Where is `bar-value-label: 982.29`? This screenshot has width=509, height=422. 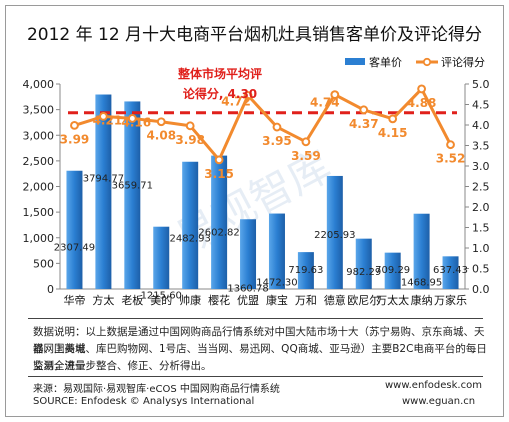
bar-value-label: 982.29 is located at coordinates (363, 272).